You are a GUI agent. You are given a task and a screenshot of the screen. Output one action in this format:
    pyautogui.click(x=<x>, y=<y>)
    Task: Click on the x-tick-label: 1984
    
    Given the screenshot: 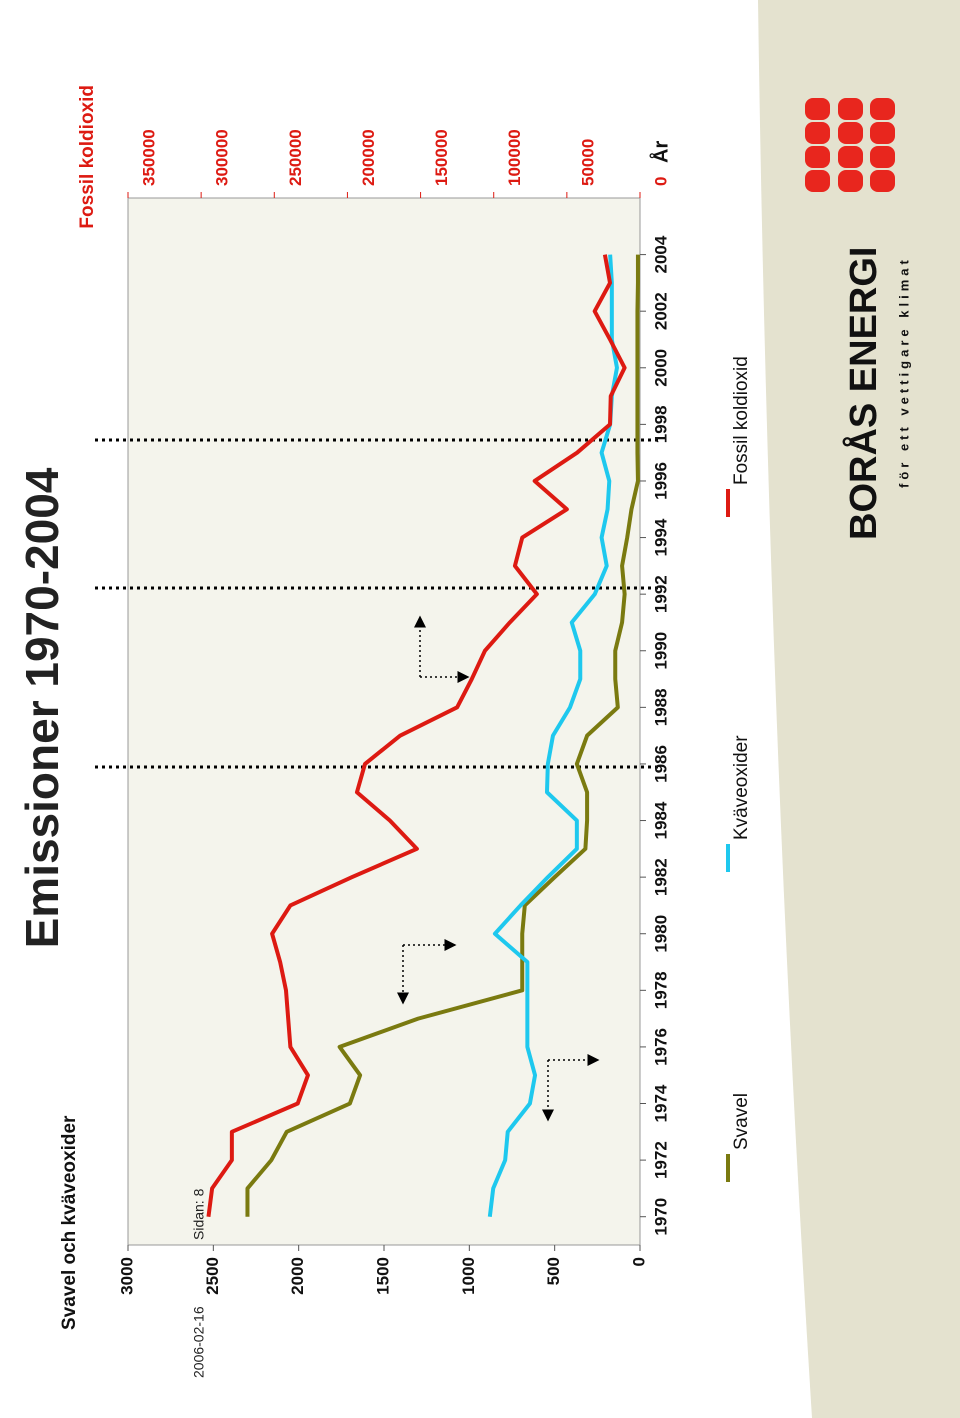 What is the action you would take?
    pyautogui.click(x=660, y=820)
    